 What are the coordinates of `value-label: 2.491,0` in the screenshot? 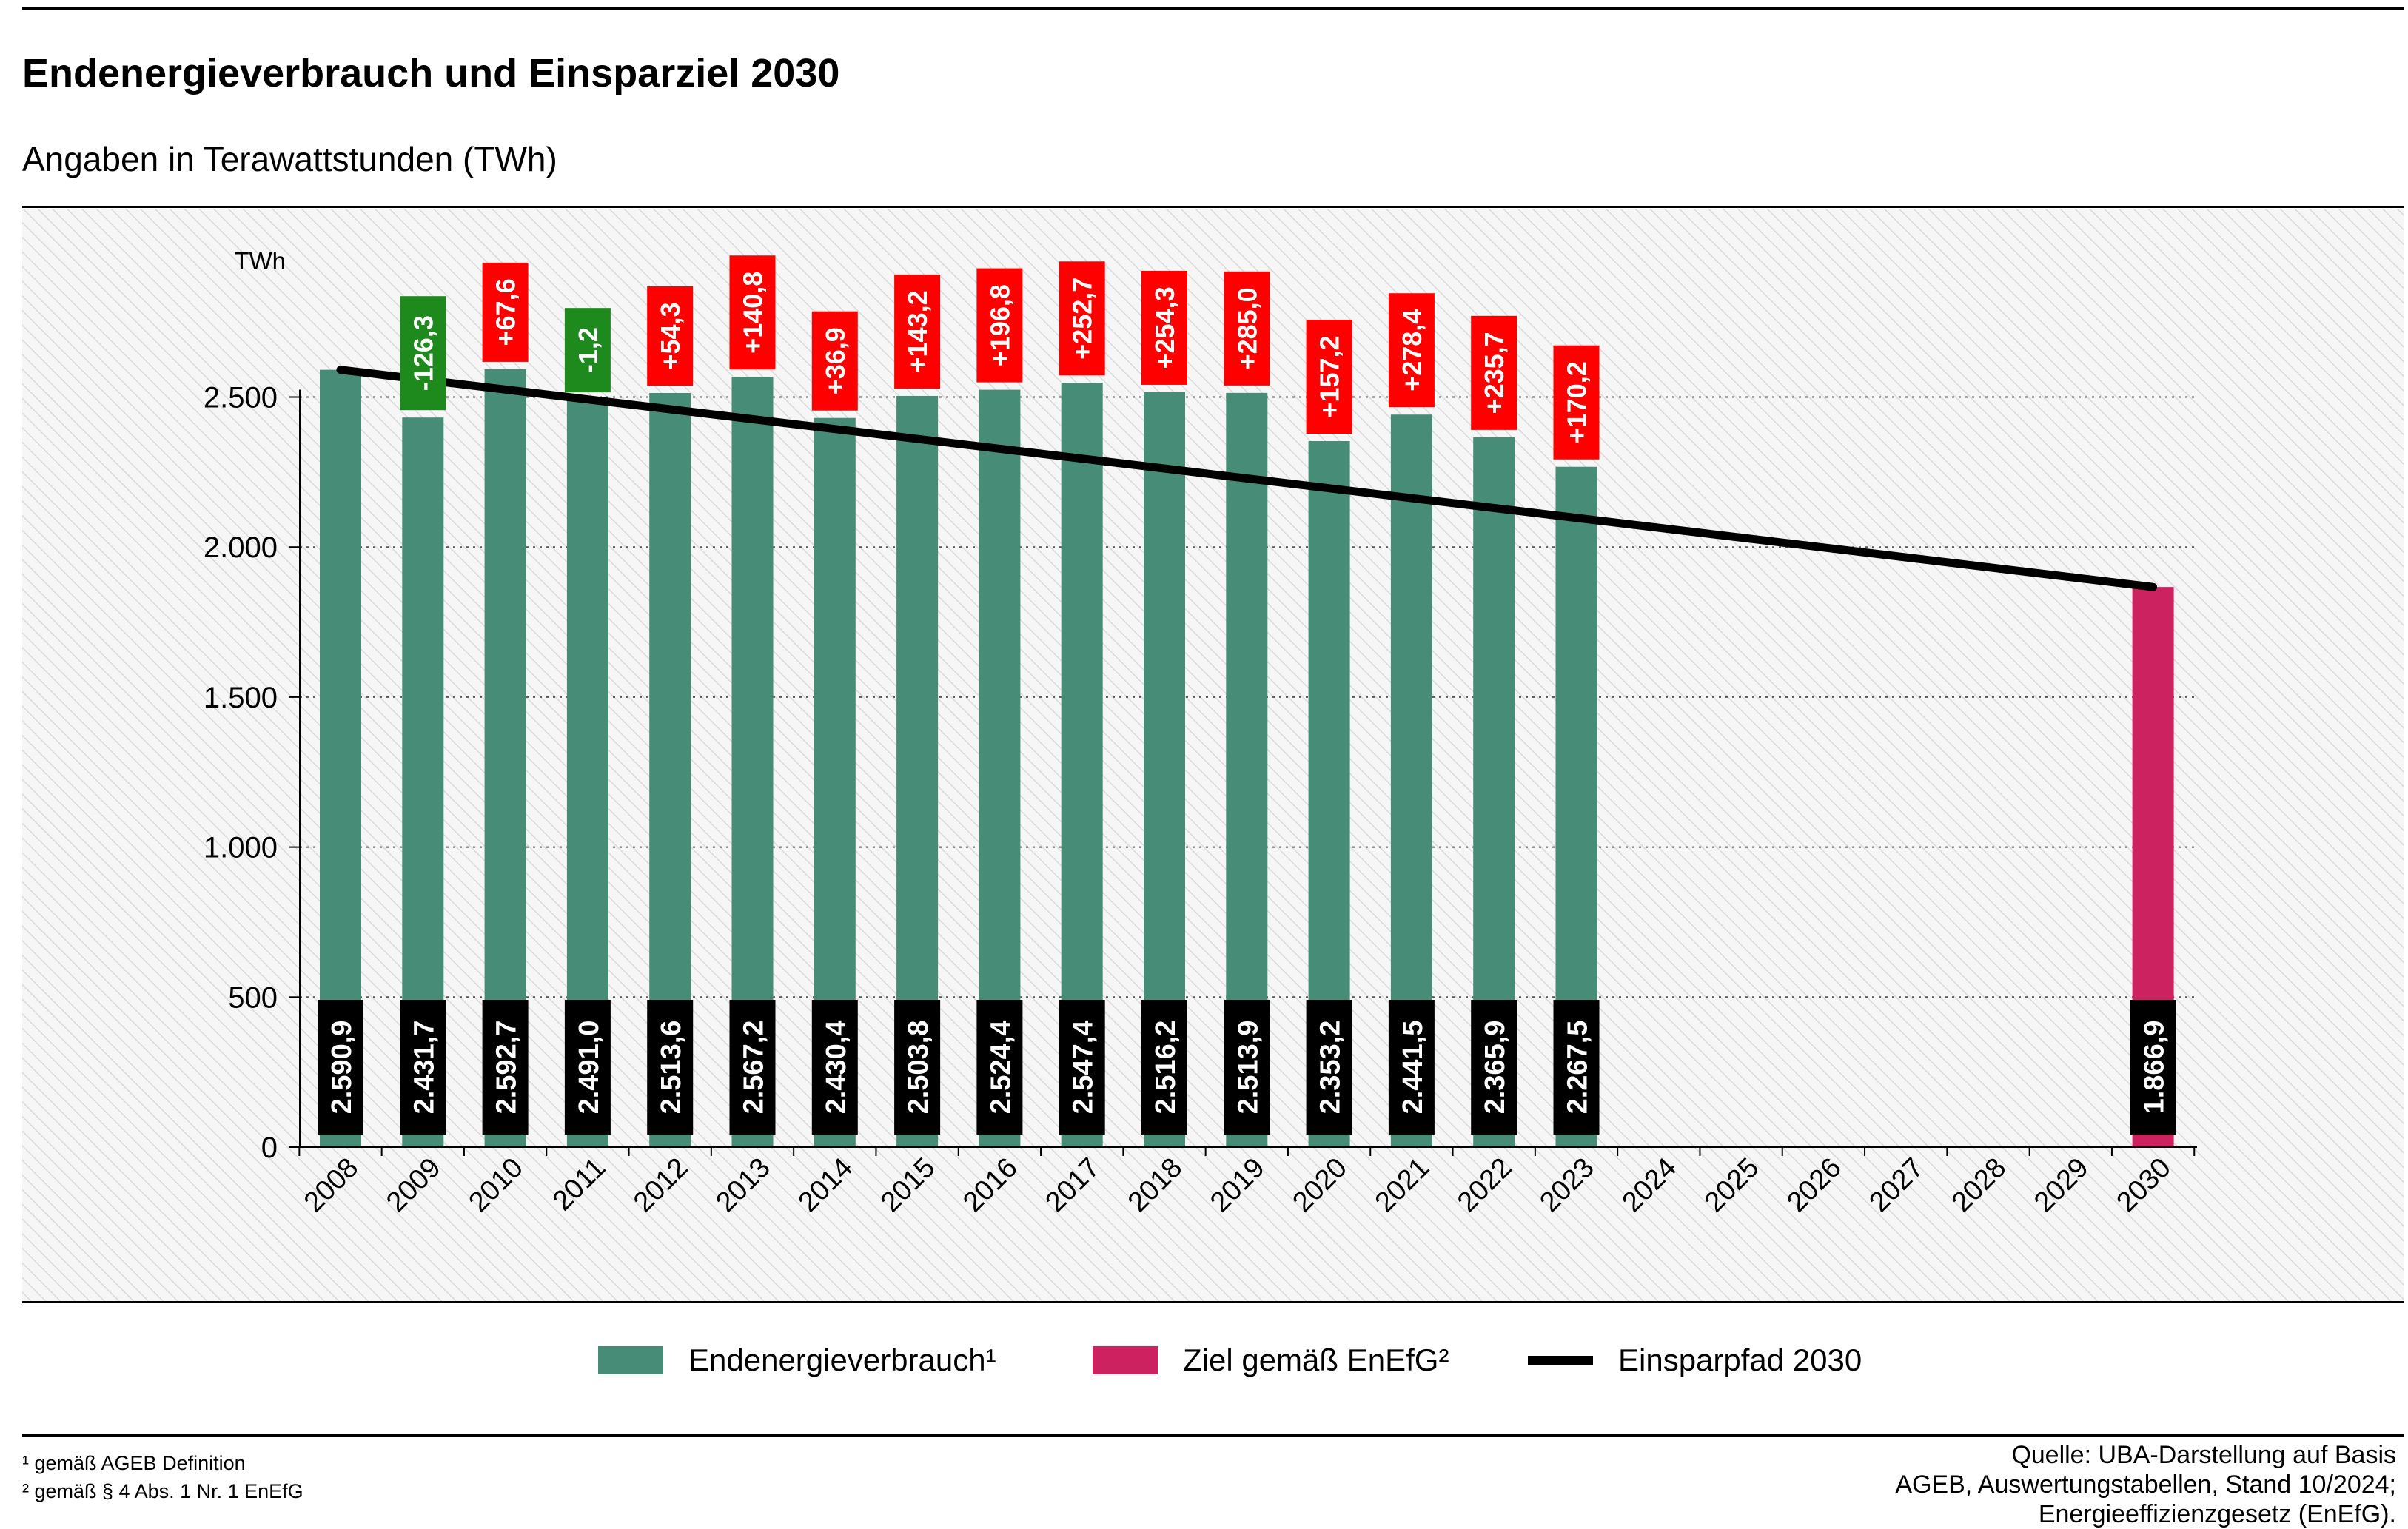 It's located at (589, 1068).